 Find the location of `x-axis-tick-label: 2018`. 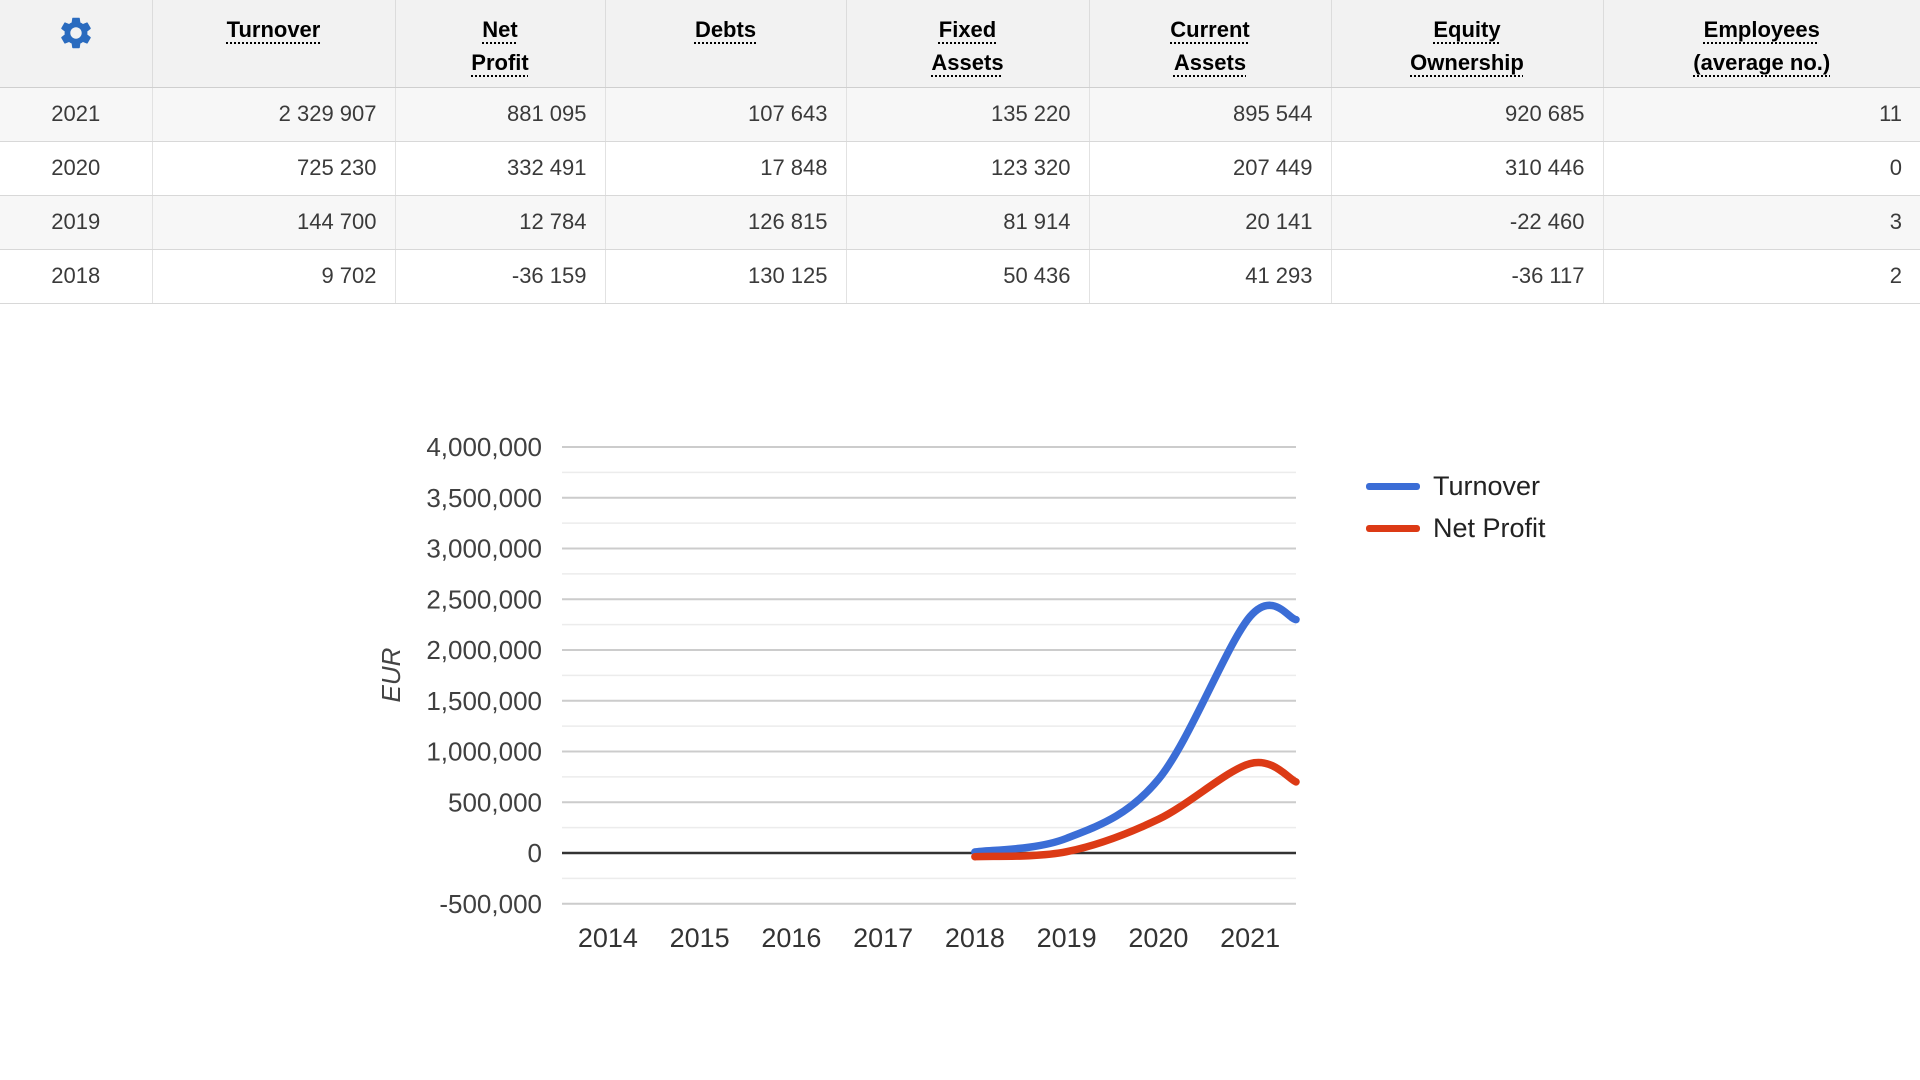

x-axis-tick-label: 2018 is located at coordinates (975, 938).